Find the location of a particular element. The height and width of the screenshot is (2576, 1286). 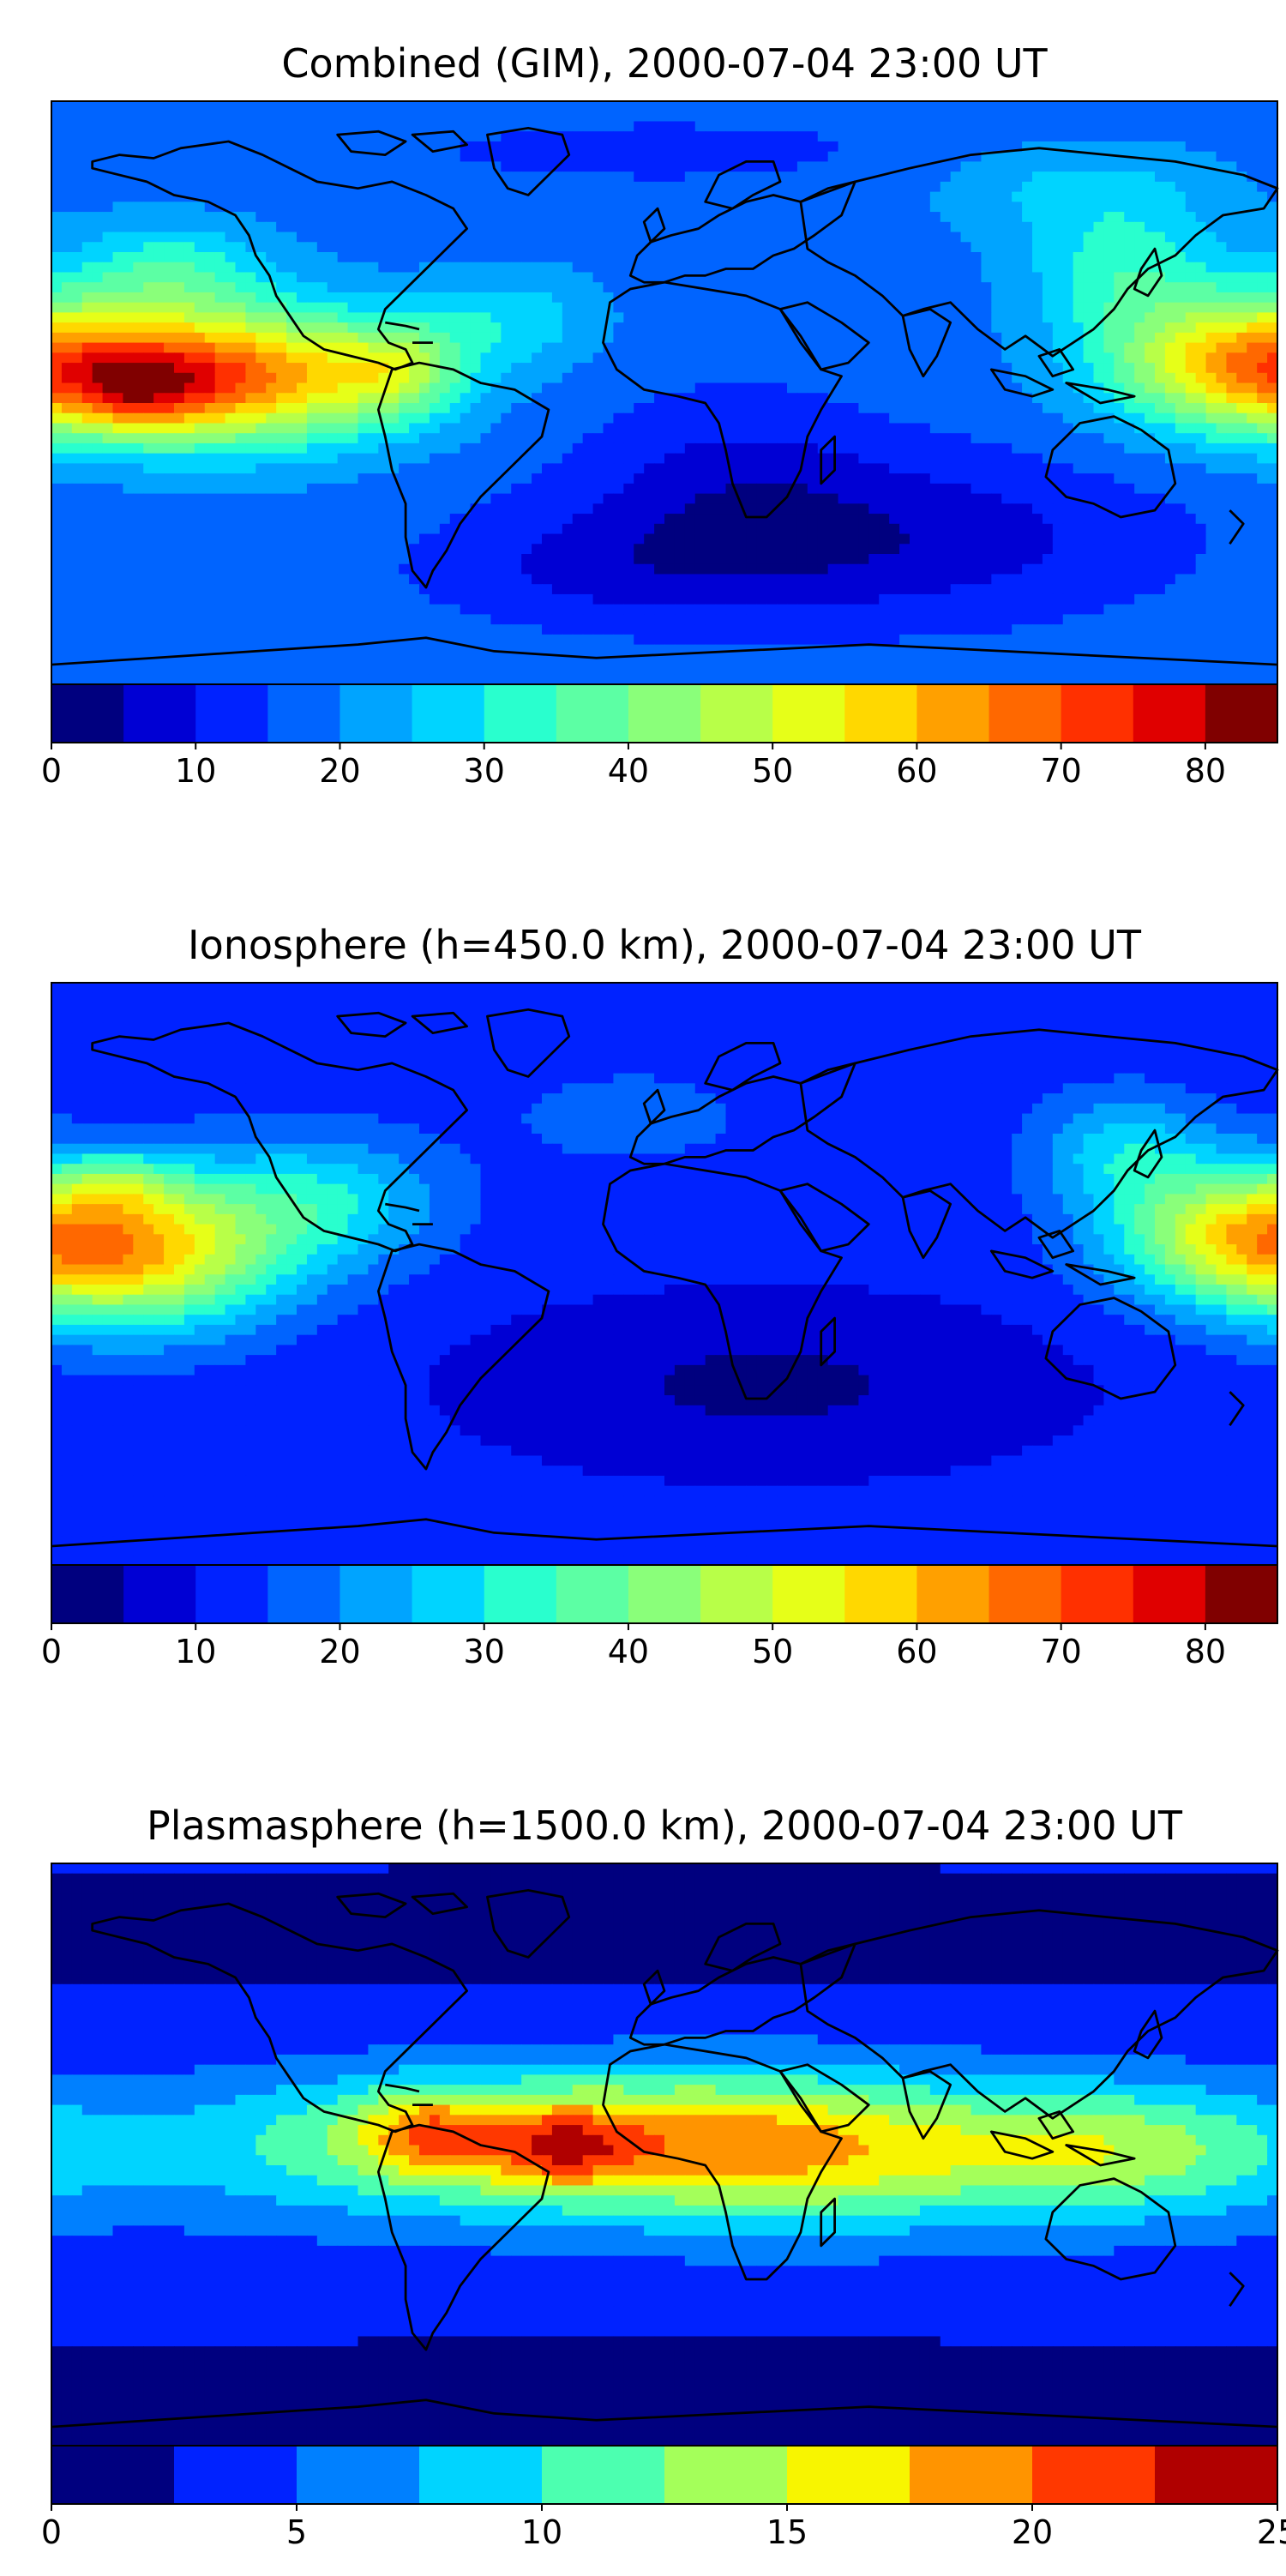

colorbar: 0 5 10 15 20 25 is located at coordinates (663, 2498).